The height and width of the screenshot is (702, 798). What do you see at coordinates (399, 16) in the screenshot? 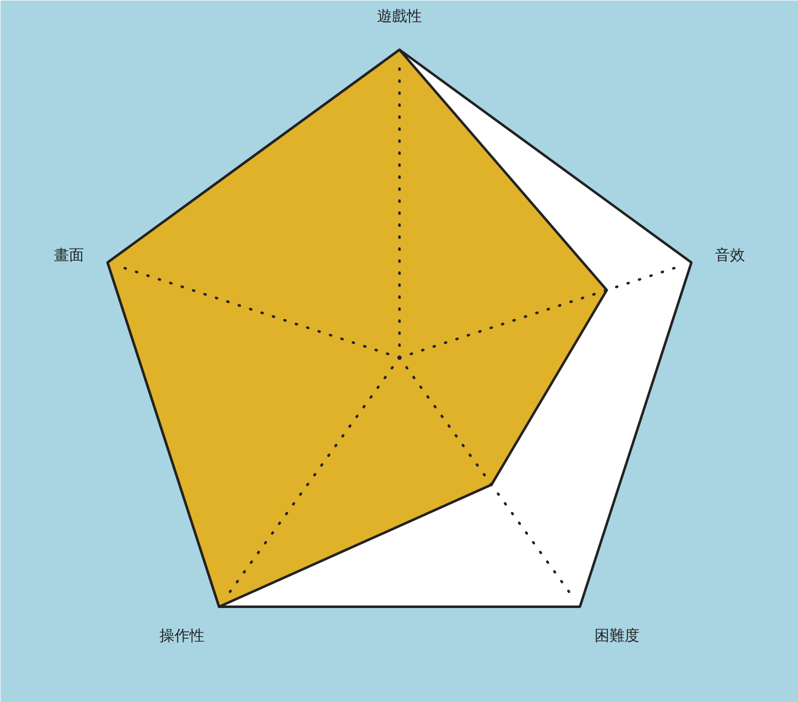
I see `spoke-label: 遊戲性` at bounding box center [399, 16].